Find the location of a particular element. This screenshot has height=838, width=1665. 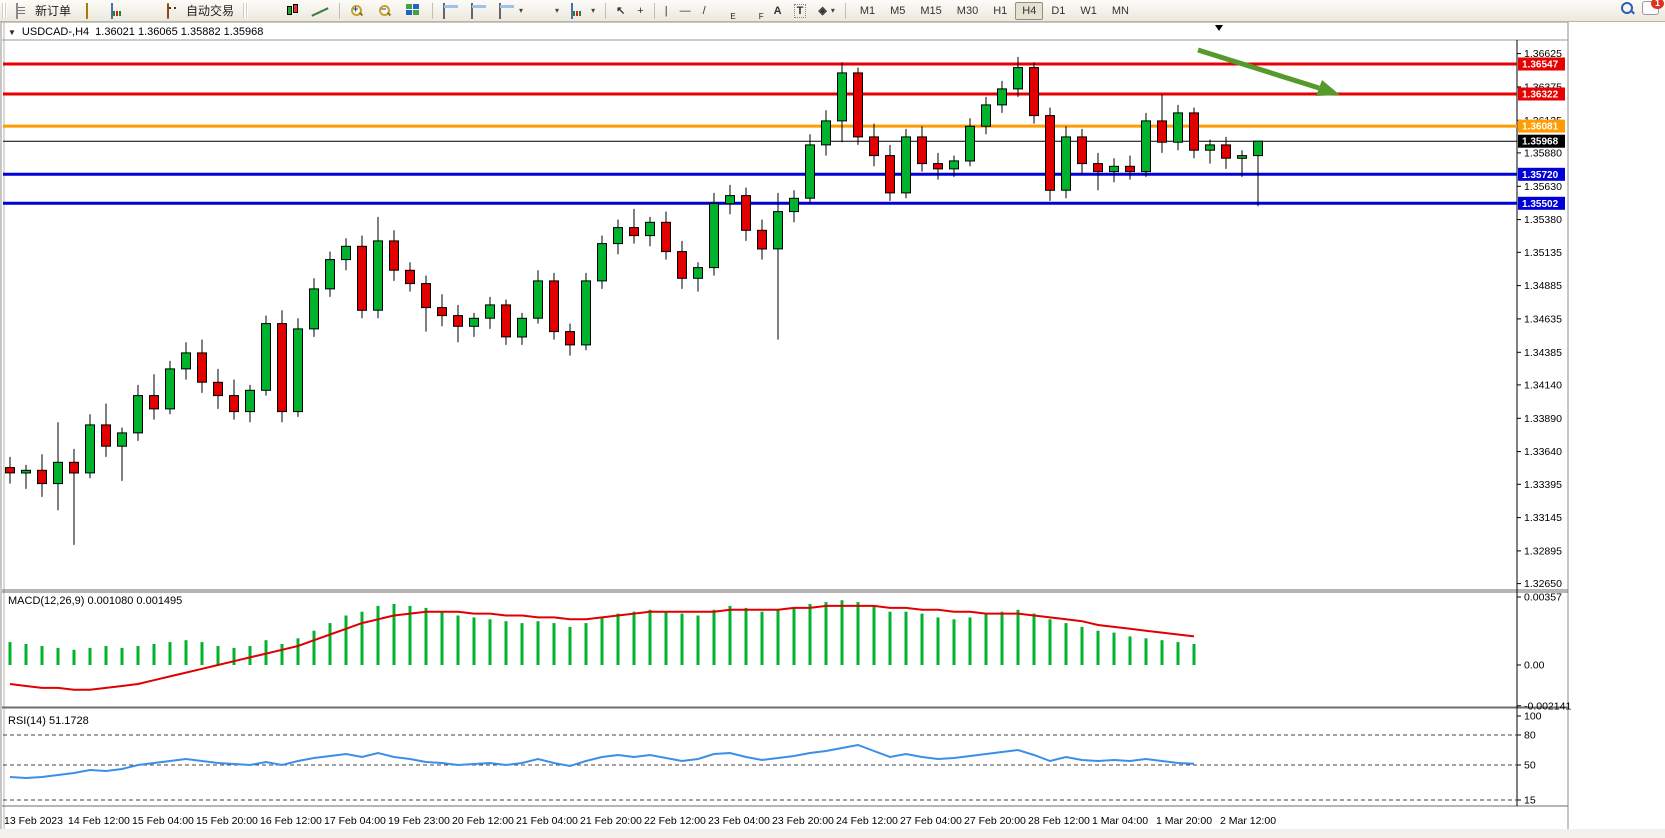

text-tool-button: A is located at coordinates (778, 10).